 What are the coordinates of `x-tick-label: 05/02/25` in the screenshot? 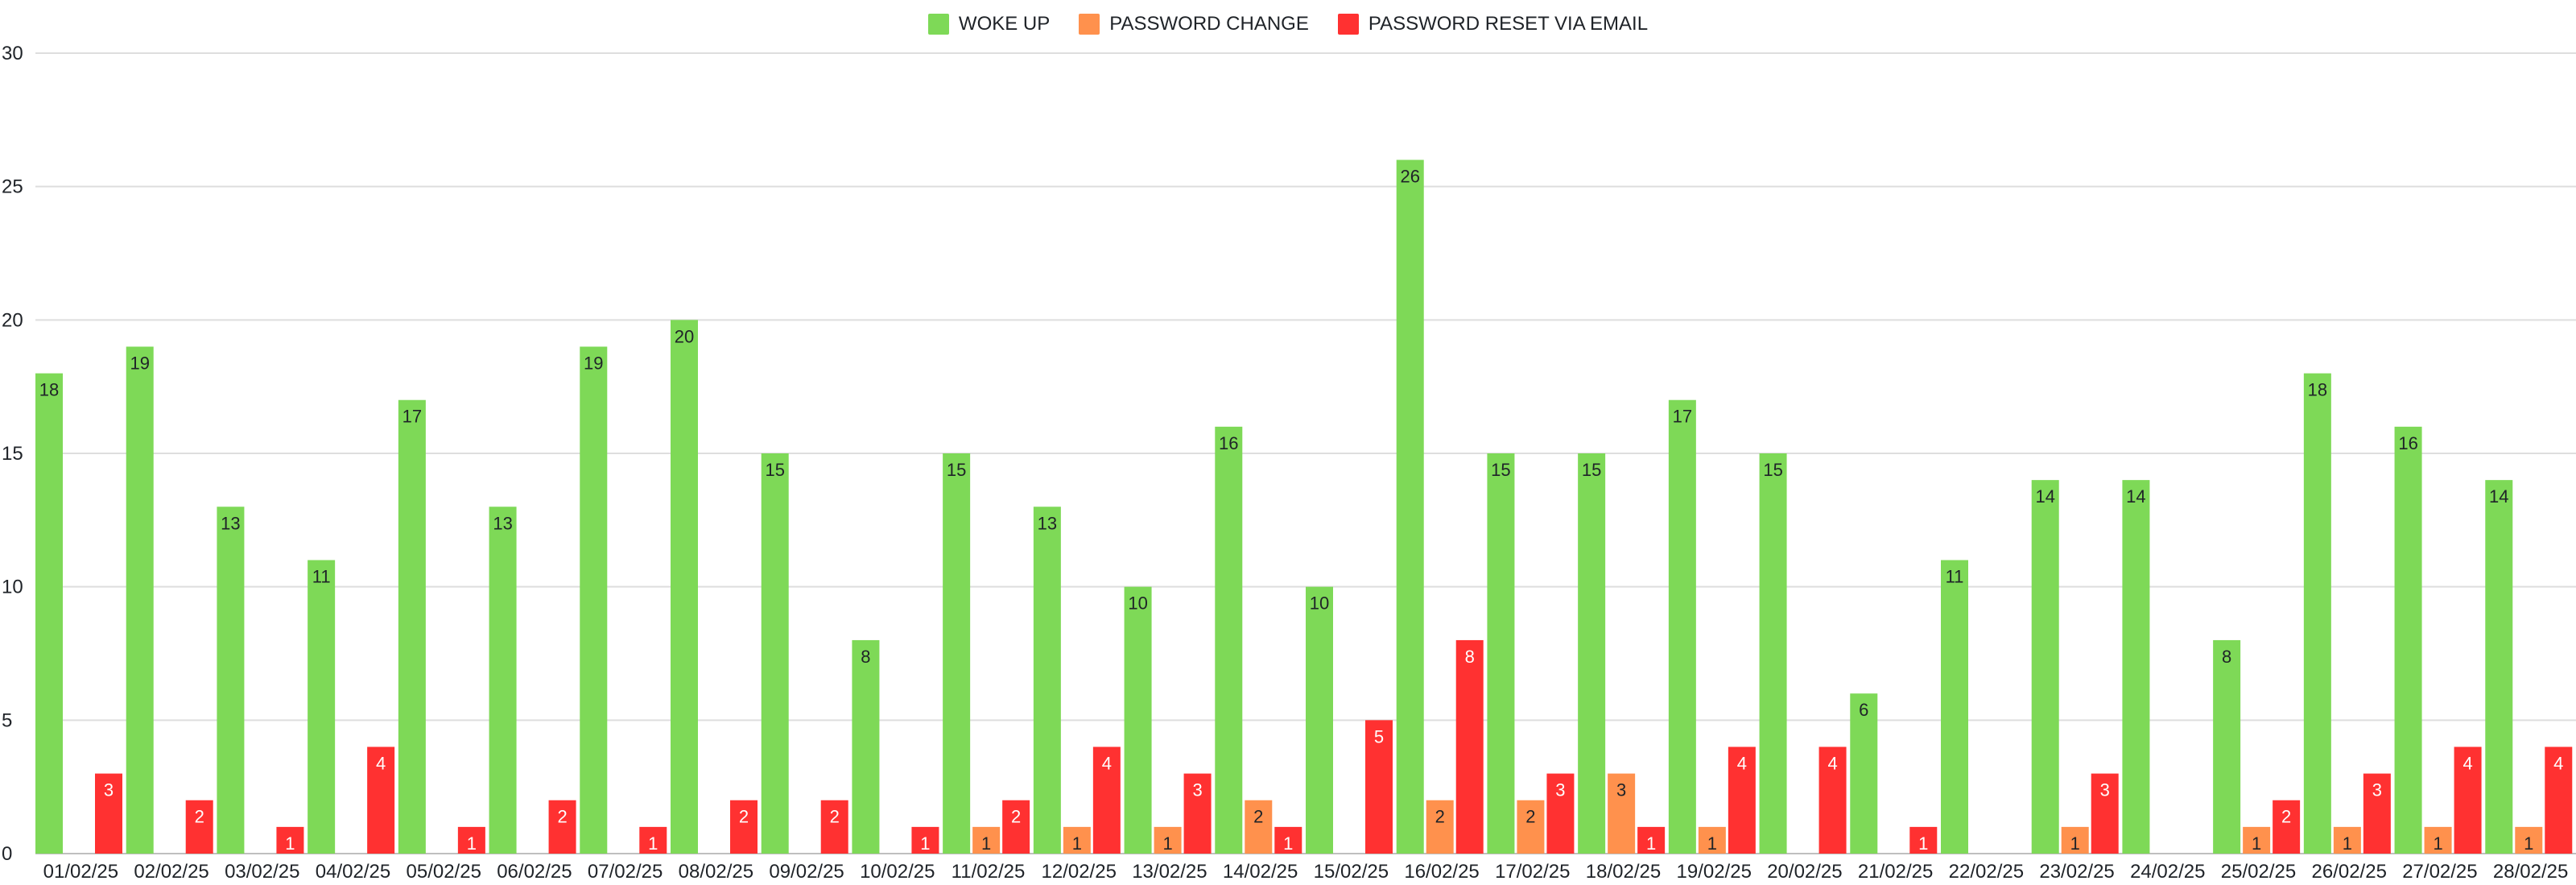 It's located at (444, 871).